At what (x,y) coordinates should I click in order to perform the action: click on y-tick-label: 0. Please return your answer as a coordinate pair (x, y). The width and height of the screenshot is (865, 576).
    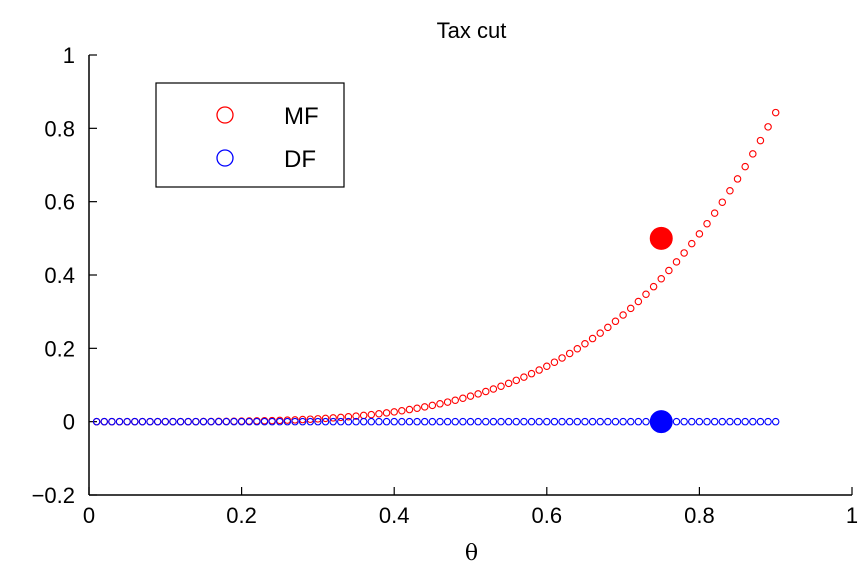
    Looking at the image, I should click on (69, 422).